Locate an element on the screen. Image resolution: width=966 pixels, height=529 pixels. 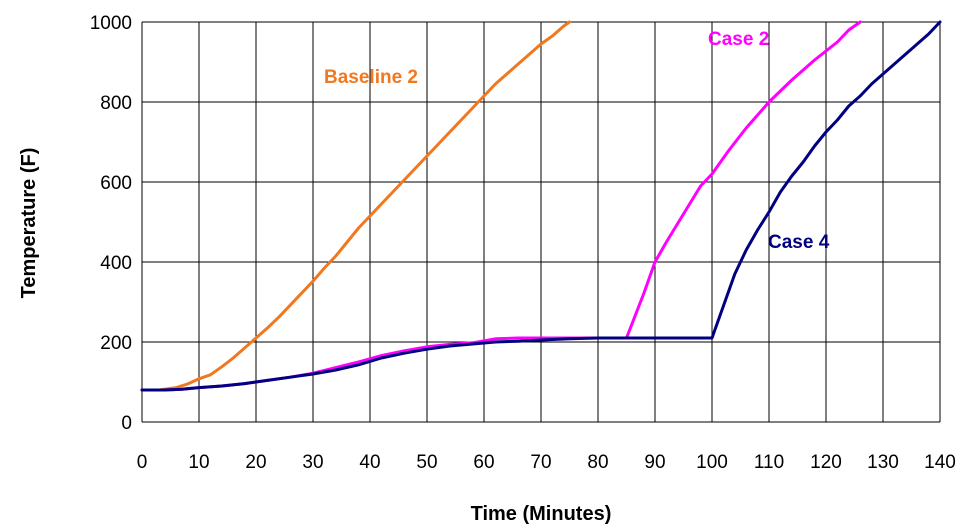
x-tick-label: 20 is located at coordinates (255, 462).